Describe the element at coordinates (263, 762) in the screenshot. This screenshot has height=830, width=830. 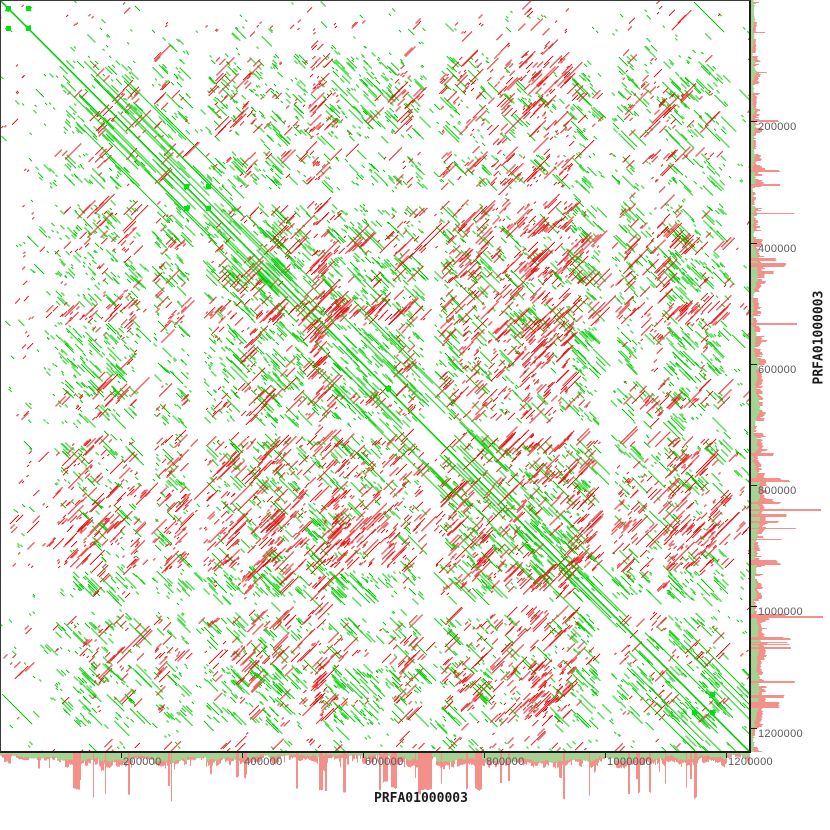
I see `x-tick-label: 400000` at that location.